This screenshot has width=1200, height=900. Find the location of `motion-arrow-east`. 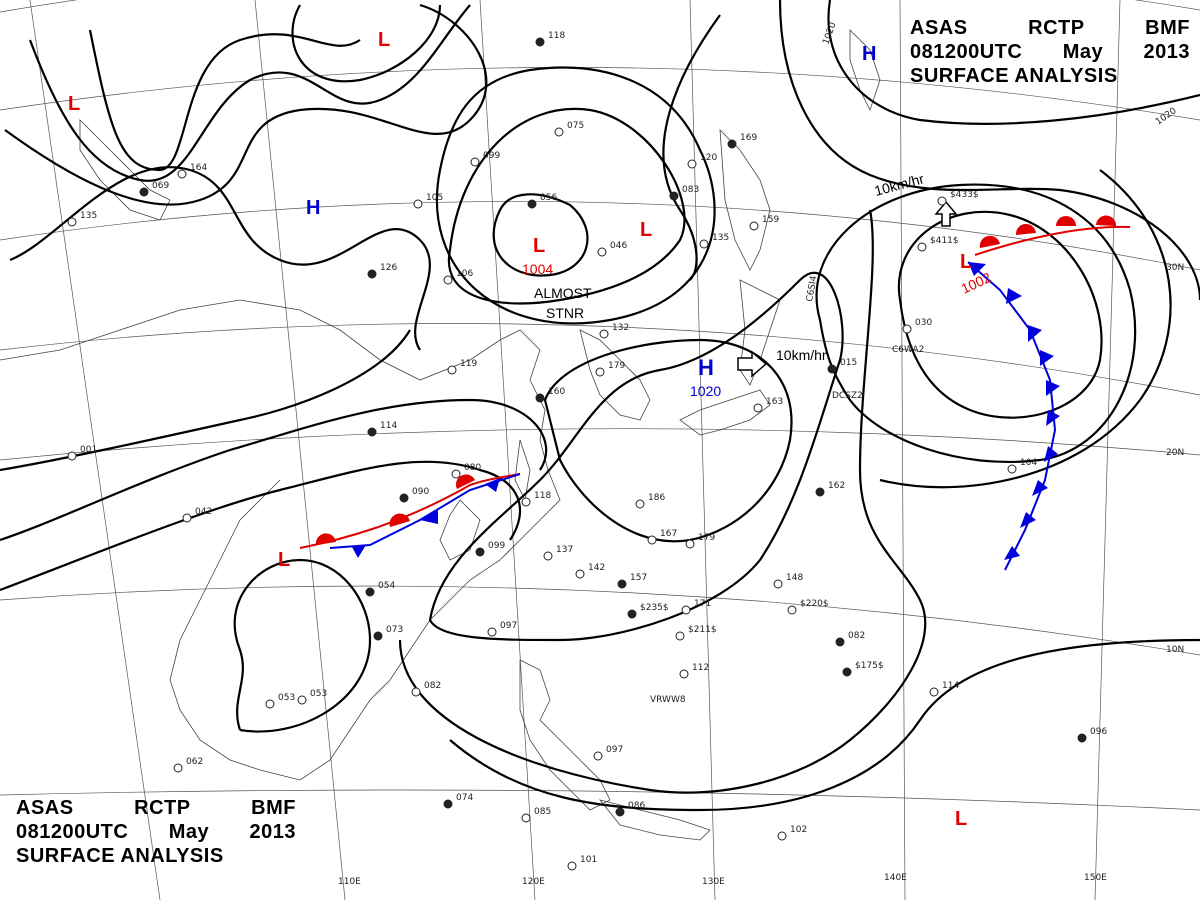

motion-arrow-east is located at coordinates (752, 364).